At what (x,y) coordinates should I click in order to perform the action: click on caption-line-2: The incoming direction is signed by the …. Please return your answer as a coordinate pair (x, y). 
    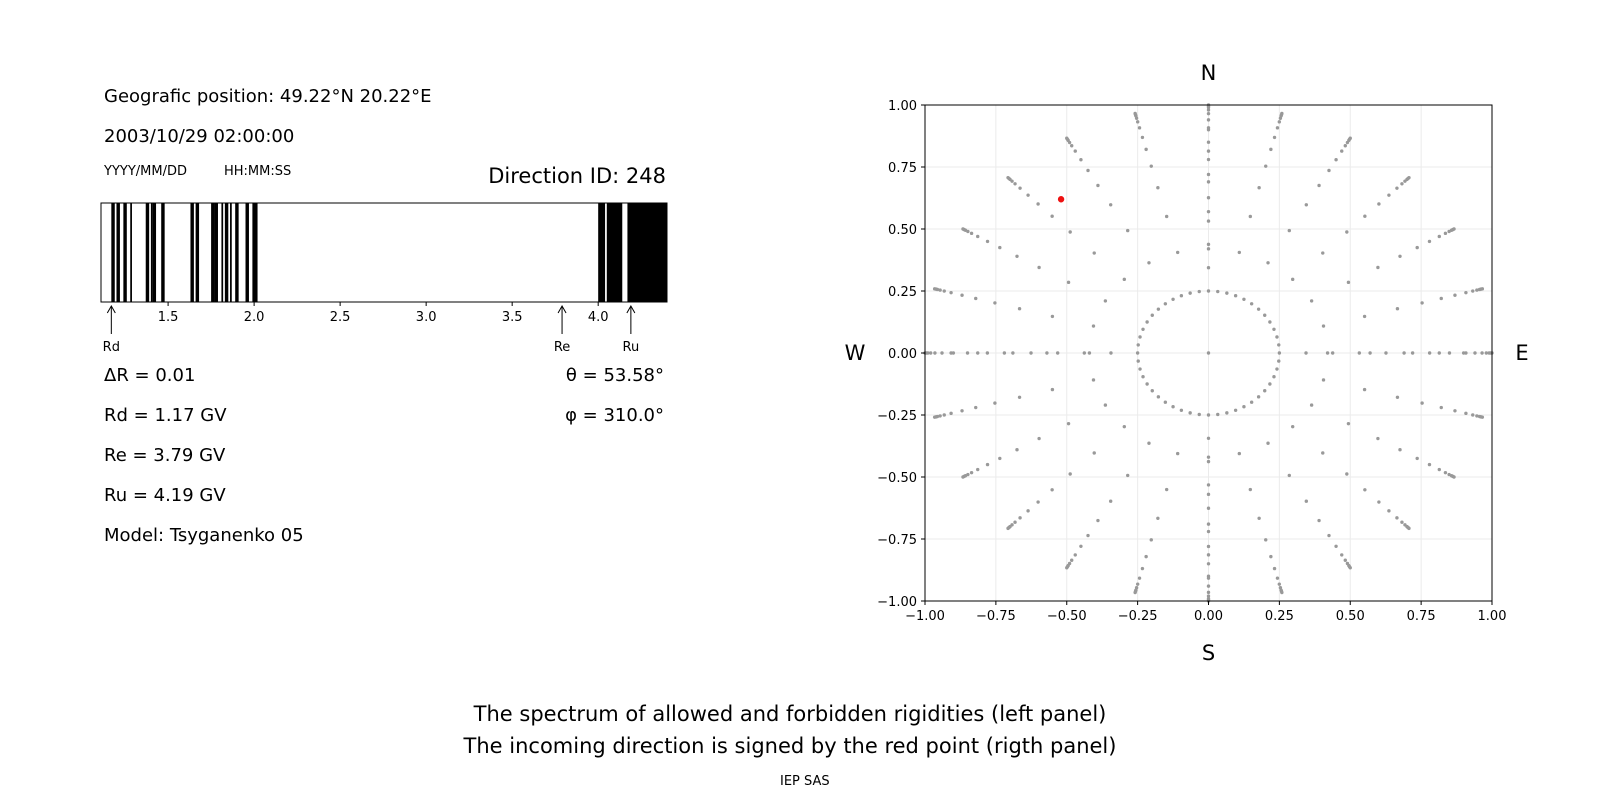
    Looking at the image, I should click on (790, 746).